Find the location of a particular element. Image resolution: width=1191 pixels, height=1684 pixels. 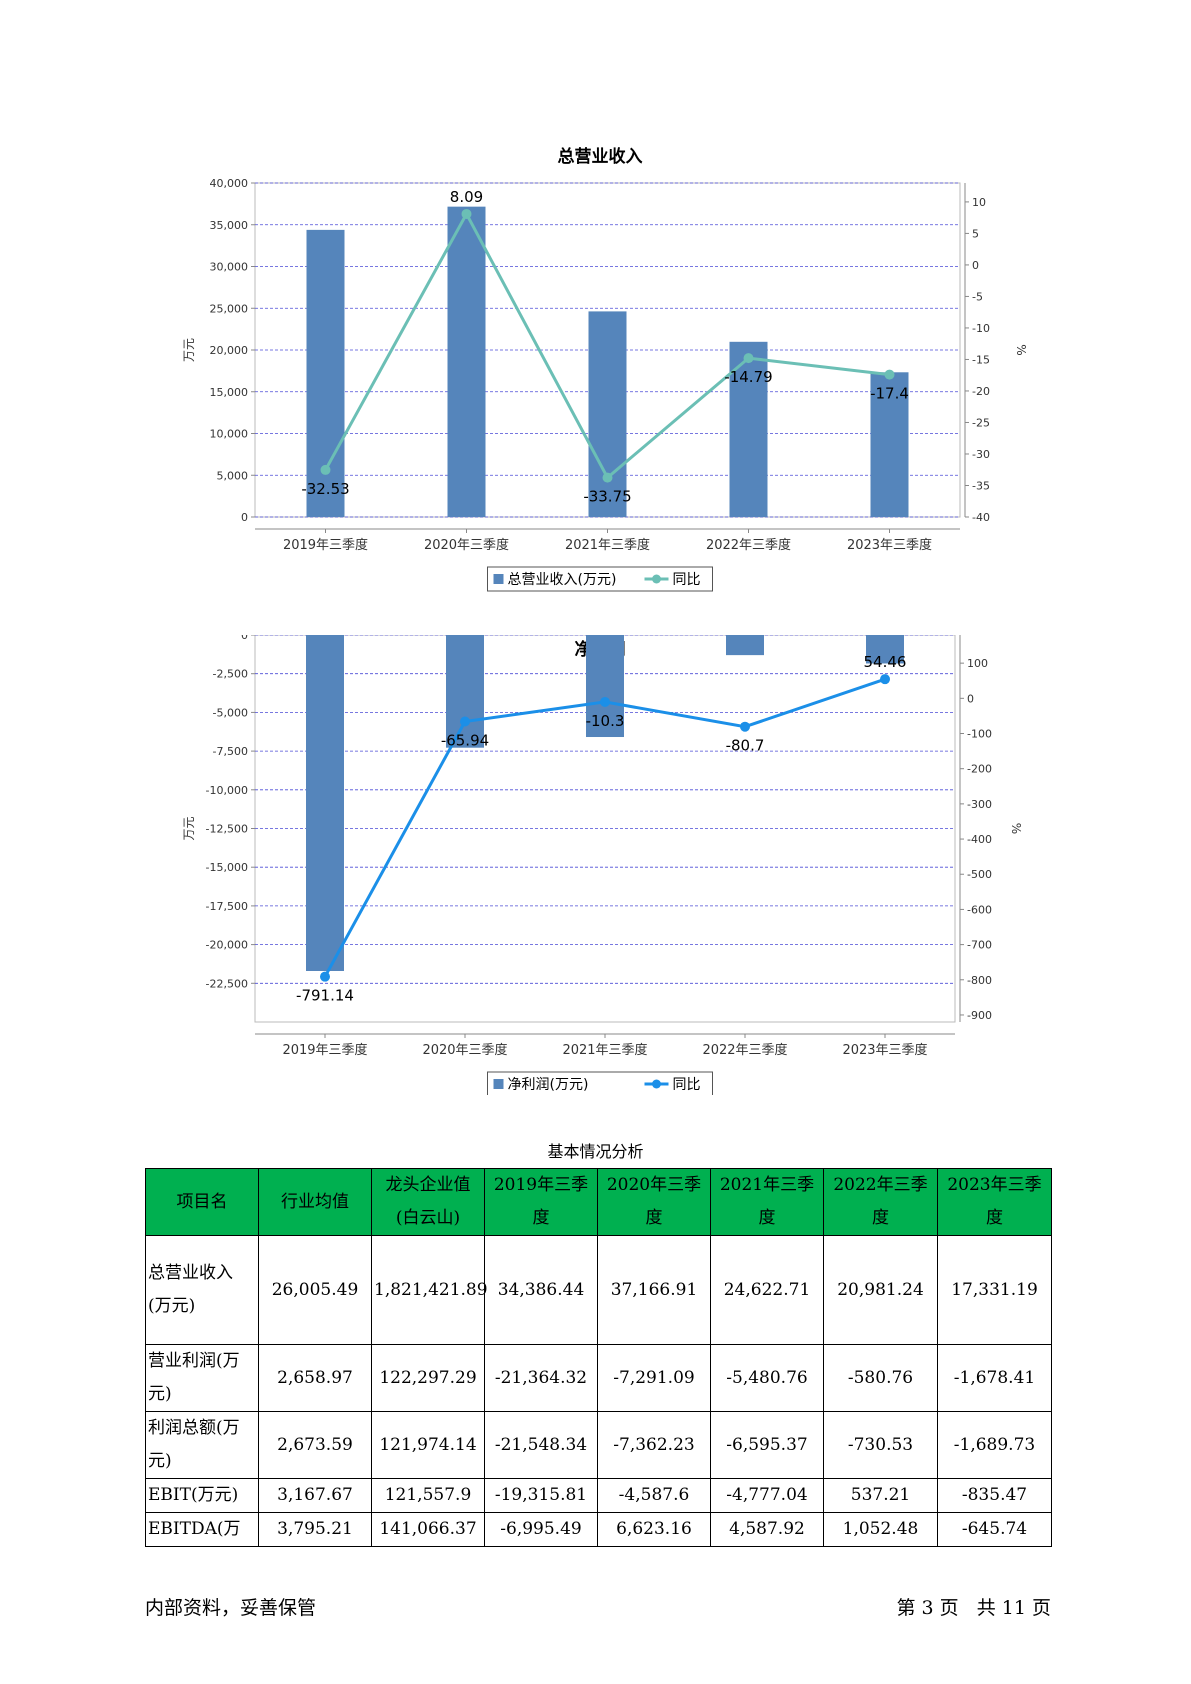

row-label: 营业利润(万元) is located at coordinates (202, 1378).